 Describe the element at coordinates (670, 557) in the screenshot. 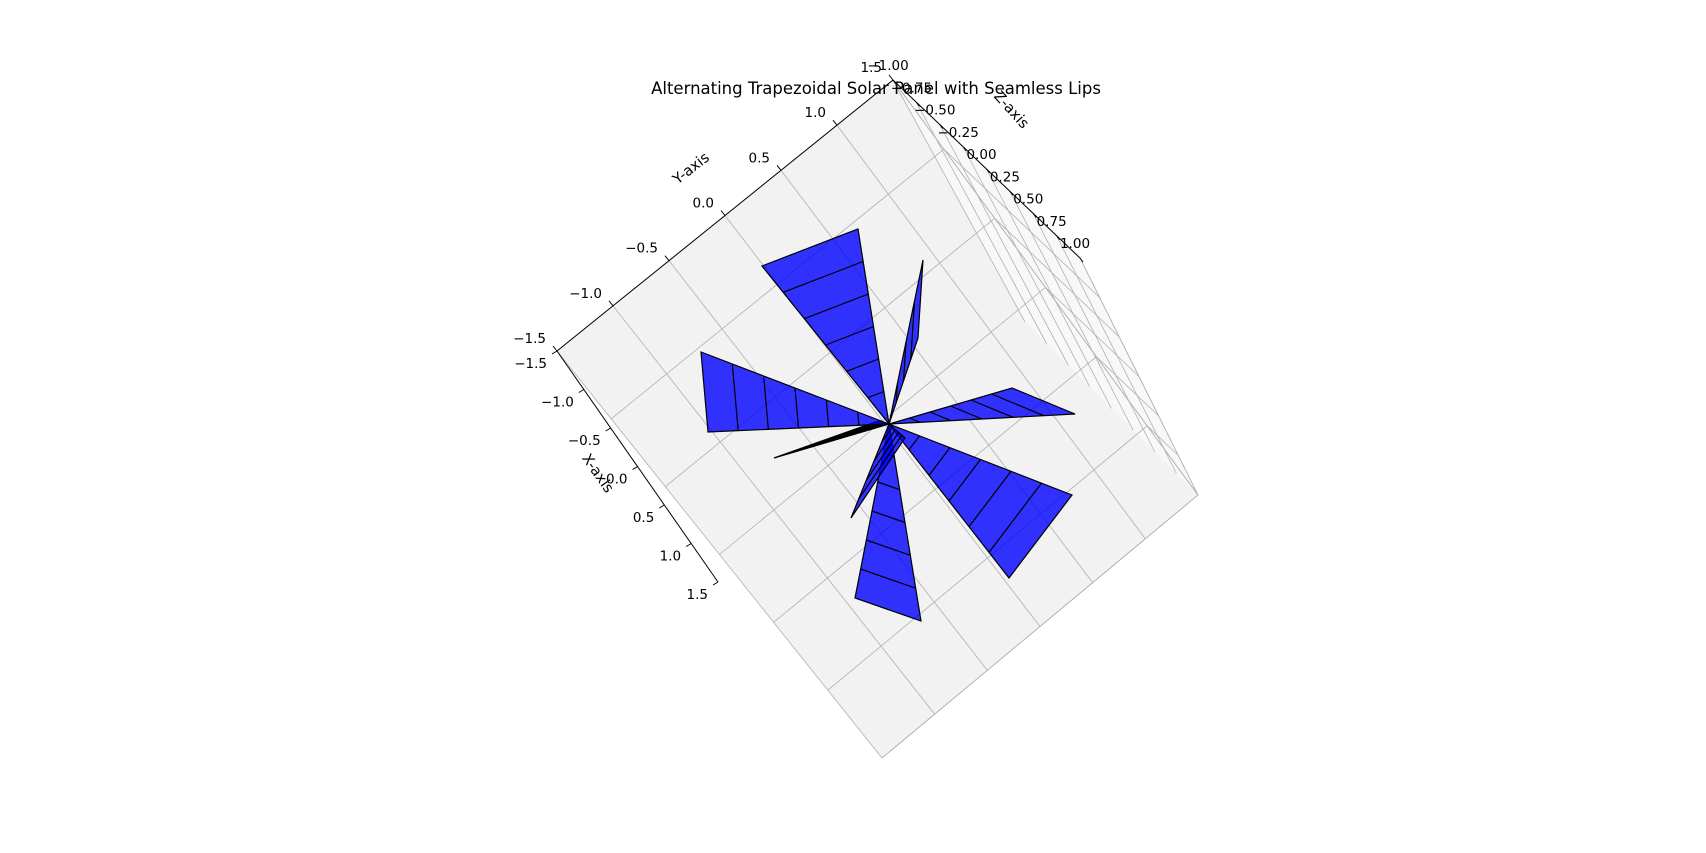

I see `x-tick-label: 1.0` at that location.